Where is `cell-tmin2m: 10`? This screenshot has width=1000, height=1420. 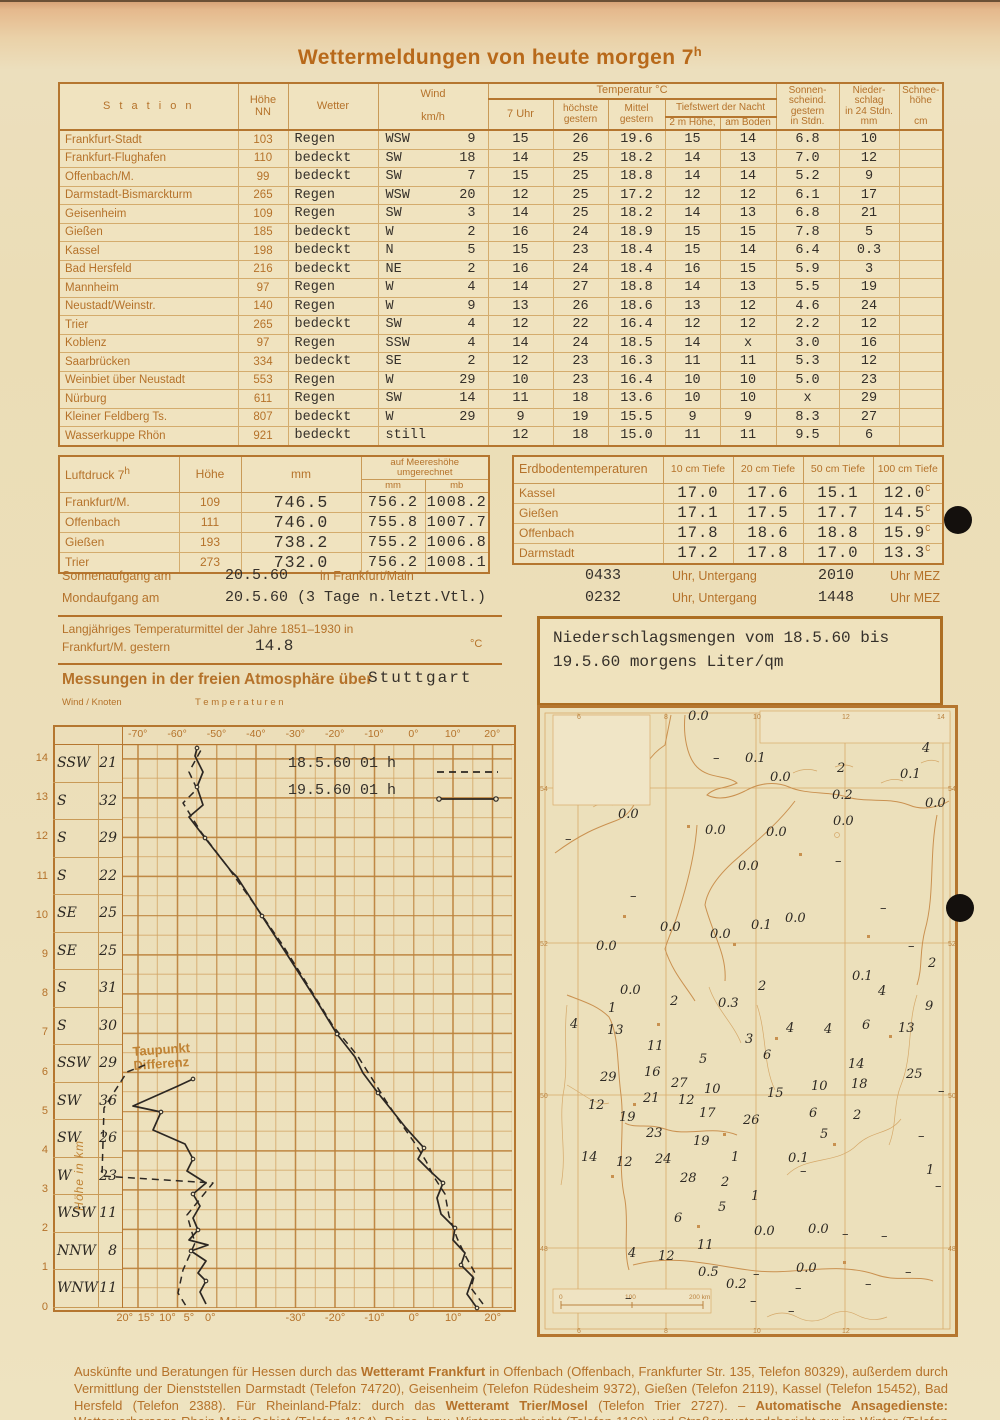
cell-tmin2m: 10 is located at coordinates (692, 380).